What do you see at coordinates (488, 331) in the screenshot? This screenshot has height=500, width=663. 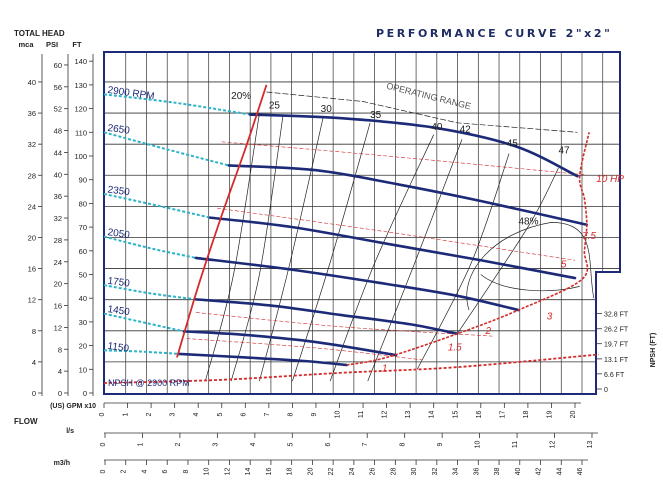 I see `power-label: 2` at bounding box center [488, 331].